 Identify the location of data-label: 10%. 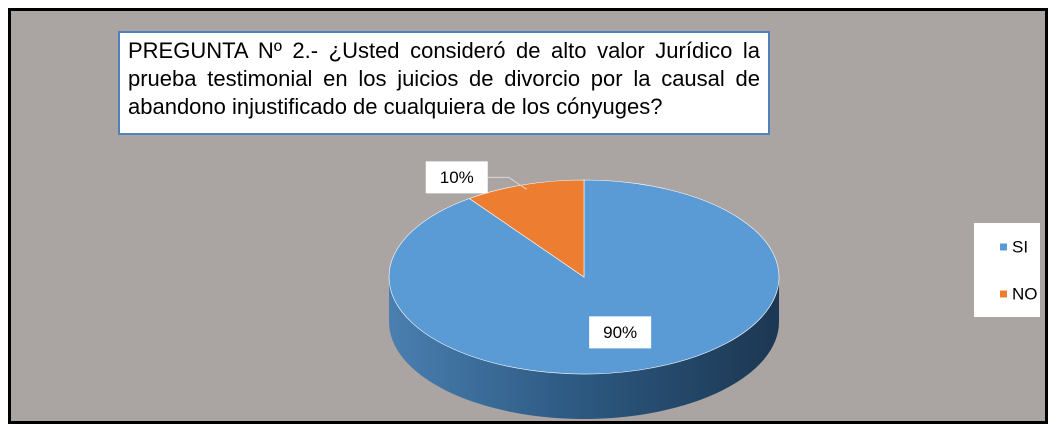
(457, 177).